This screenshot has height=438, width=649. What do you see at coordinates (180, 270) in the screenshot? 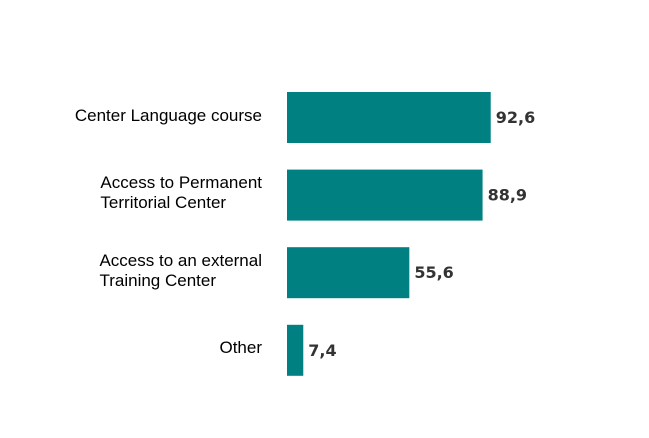
I see `category-label: Access to an external Training Center` at bounding box center [180, 270].